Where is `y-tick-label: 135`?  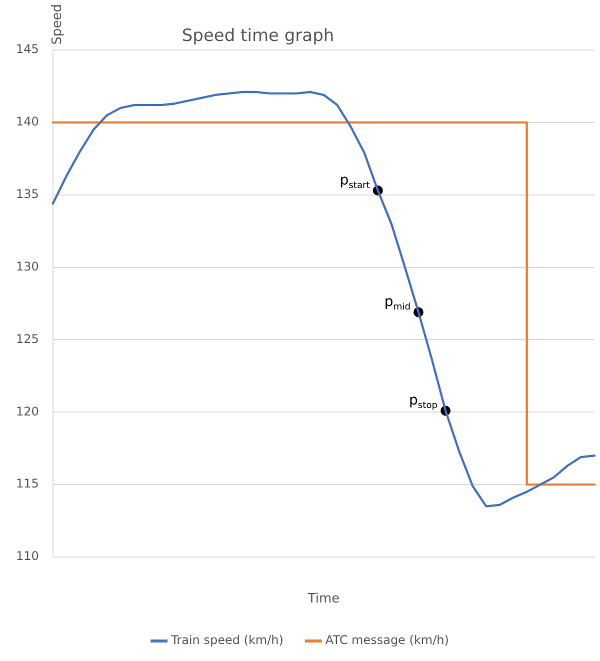
y-tick-label: 135 is located at coordinates (27, 193).